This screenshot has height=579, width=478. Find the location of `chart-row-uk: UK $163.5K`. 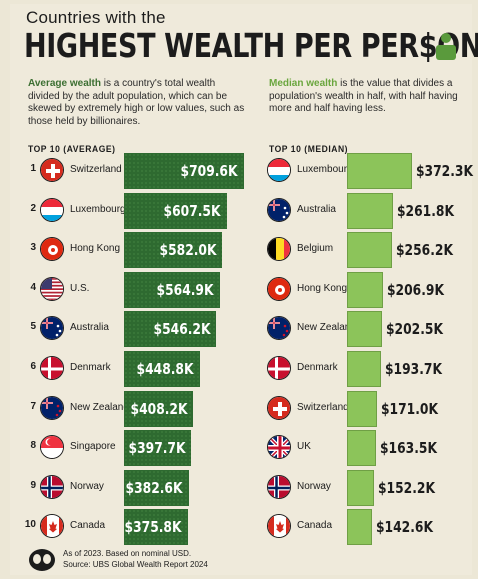

chart-row-uk: UK $163.5K is located at coordinates (367, 448).